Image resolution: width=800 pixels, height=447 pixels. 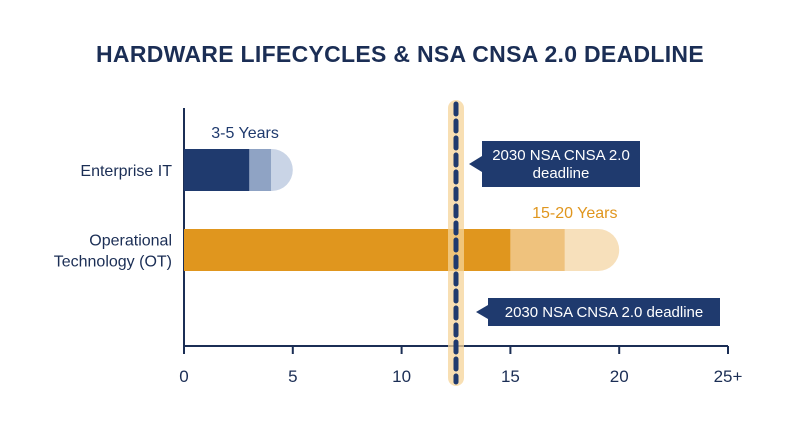 I want to click on bar-min, so click(x=217, y=170).